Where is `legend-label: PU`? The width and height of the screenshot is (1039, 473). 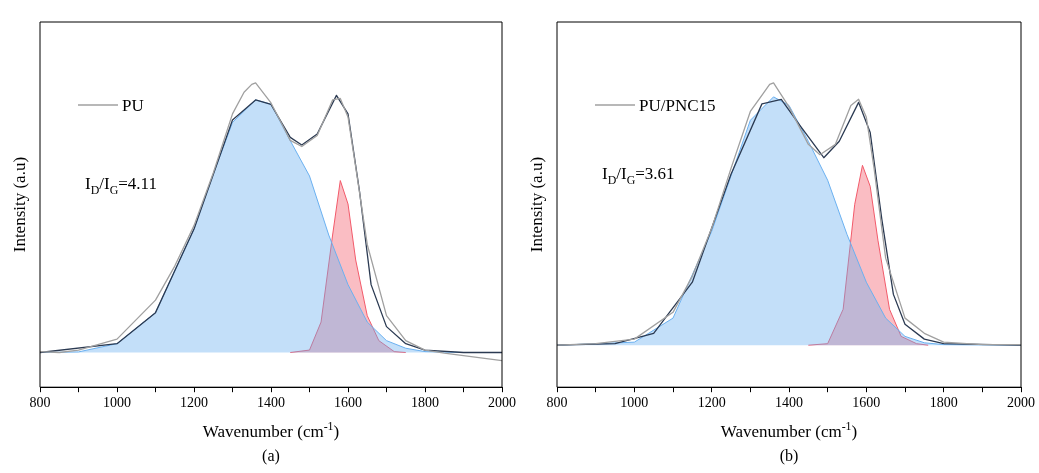
legend-label: PU is located at coordinates (133, 105).